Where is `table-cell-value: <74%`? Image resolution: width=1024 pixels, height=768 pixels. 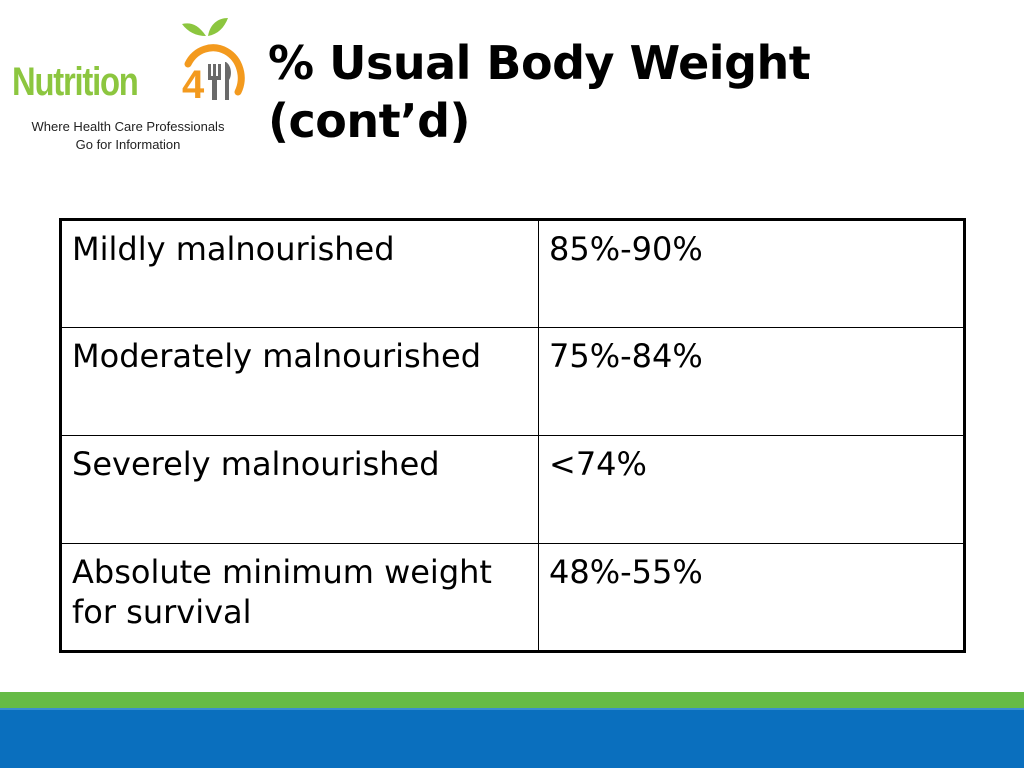
table-cell-value: <74% is located at coordinates (751, 489).